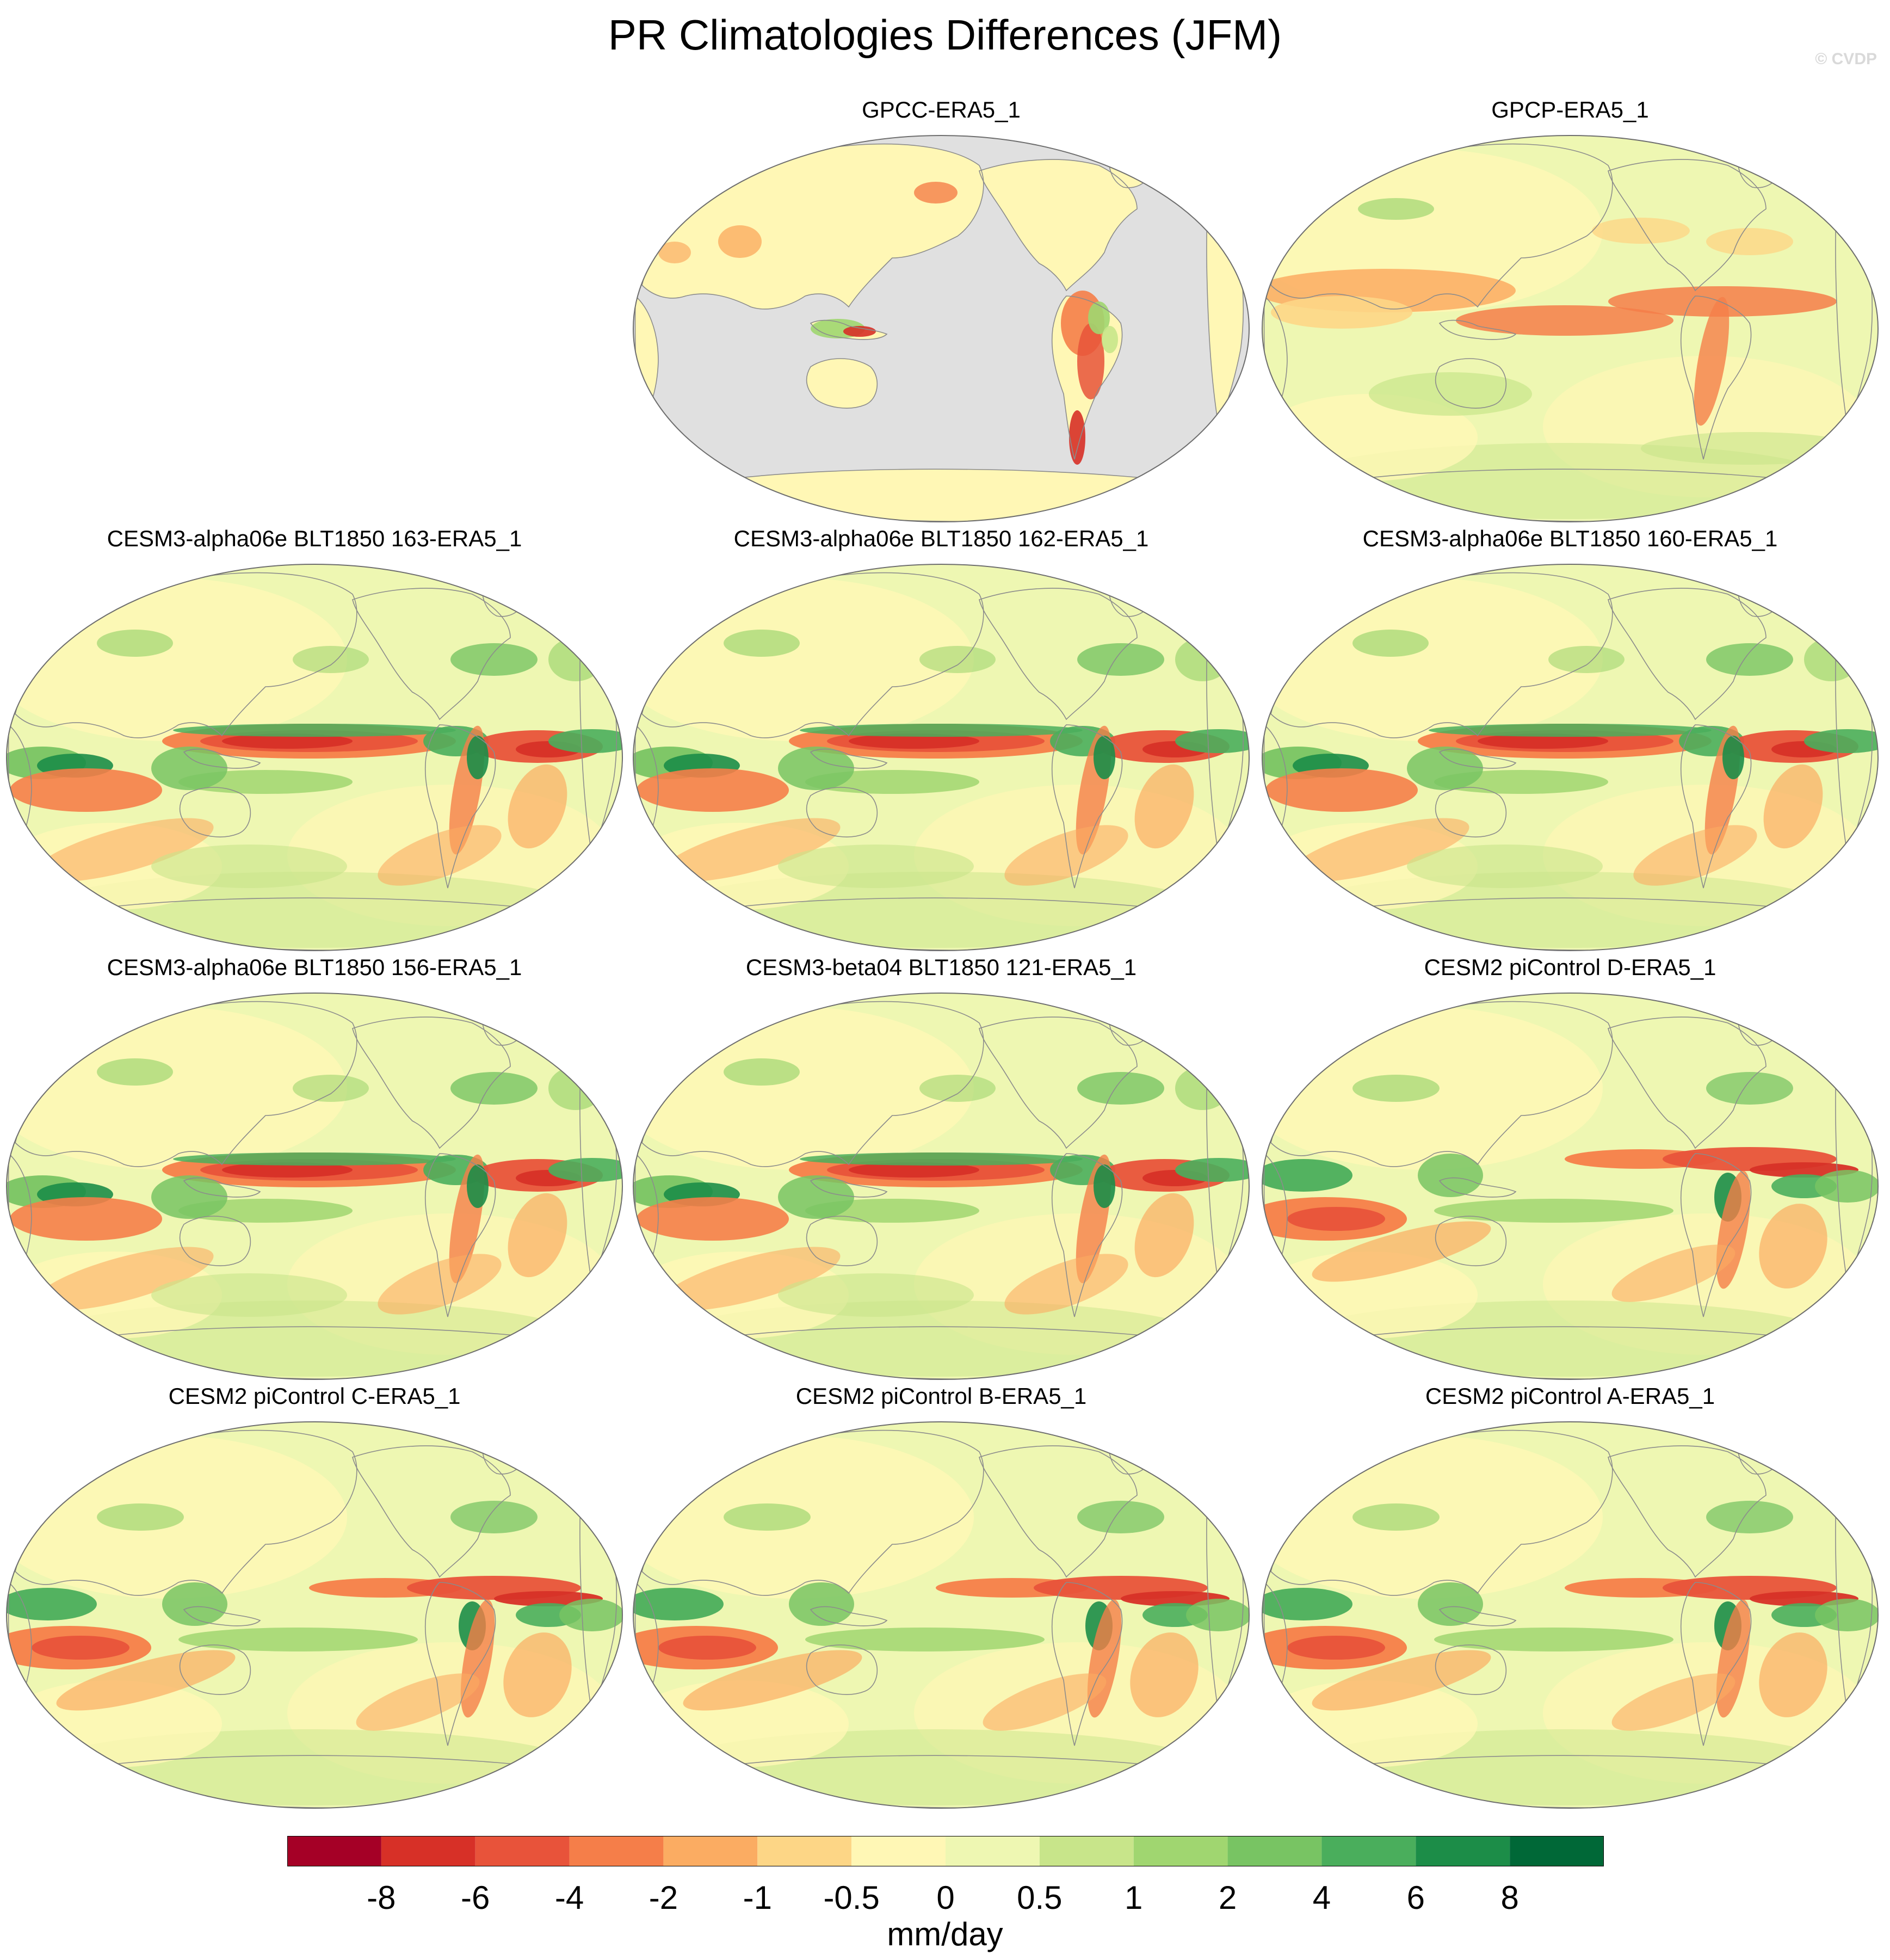 This screenshot has width=1890, height=1960. I want to click on panel-title: CESM2 piControl A-ERA5_1, so click(1570, 1396).